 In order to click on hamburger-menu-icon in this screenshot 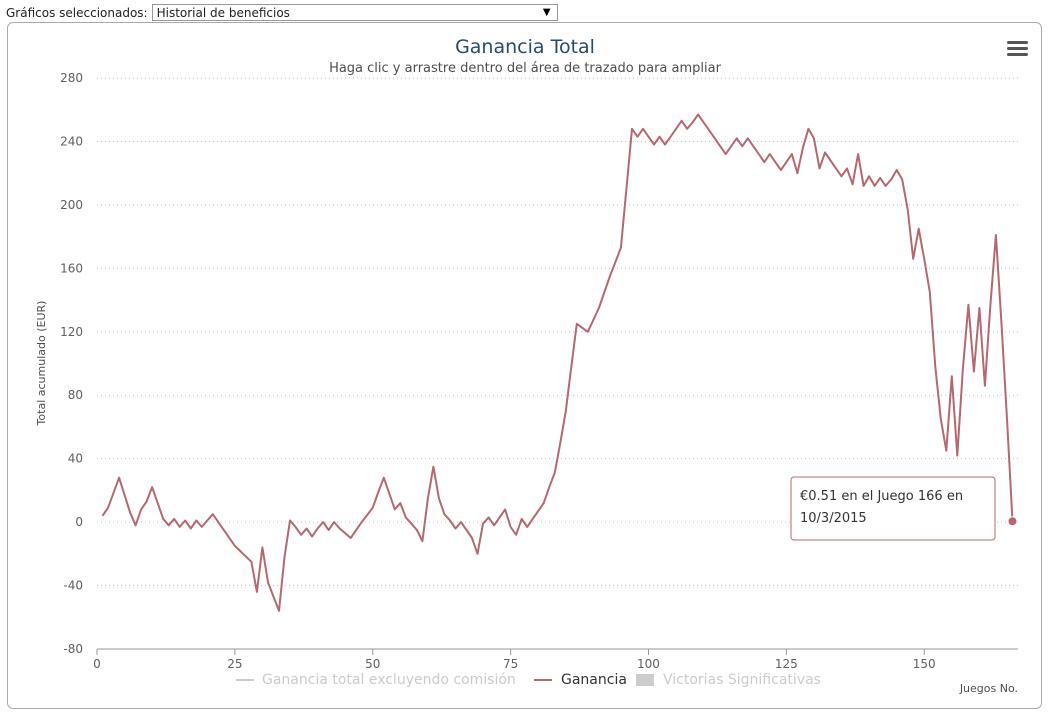, I will do `click(1017, 49)`.